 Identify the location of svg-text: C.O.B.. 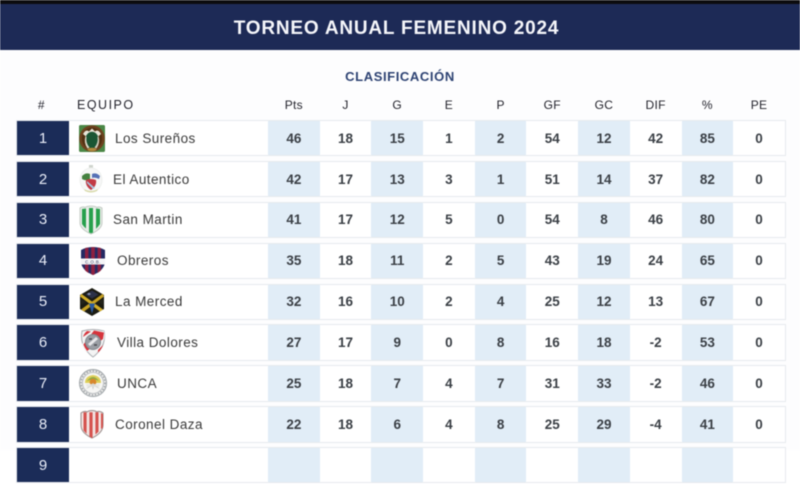
(93, 261).